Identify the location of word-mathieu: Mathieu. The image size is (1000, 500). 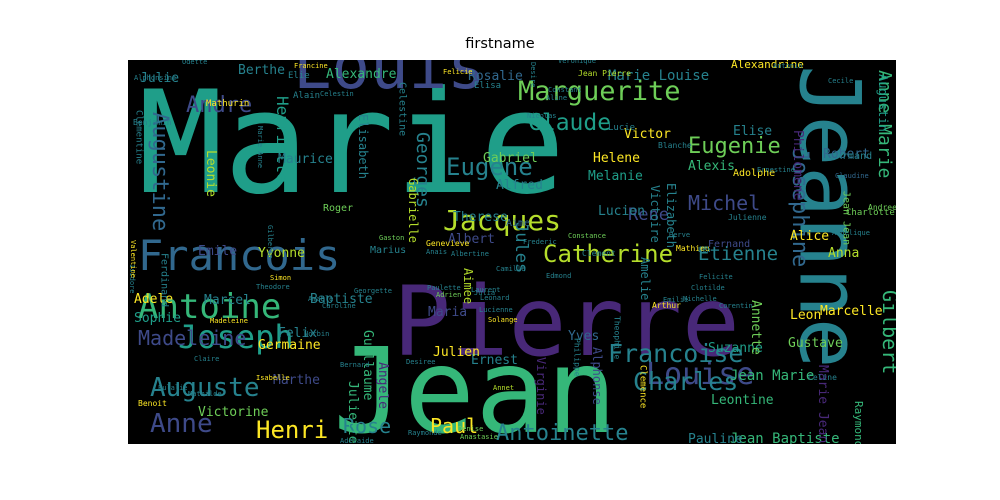
(693, 248).